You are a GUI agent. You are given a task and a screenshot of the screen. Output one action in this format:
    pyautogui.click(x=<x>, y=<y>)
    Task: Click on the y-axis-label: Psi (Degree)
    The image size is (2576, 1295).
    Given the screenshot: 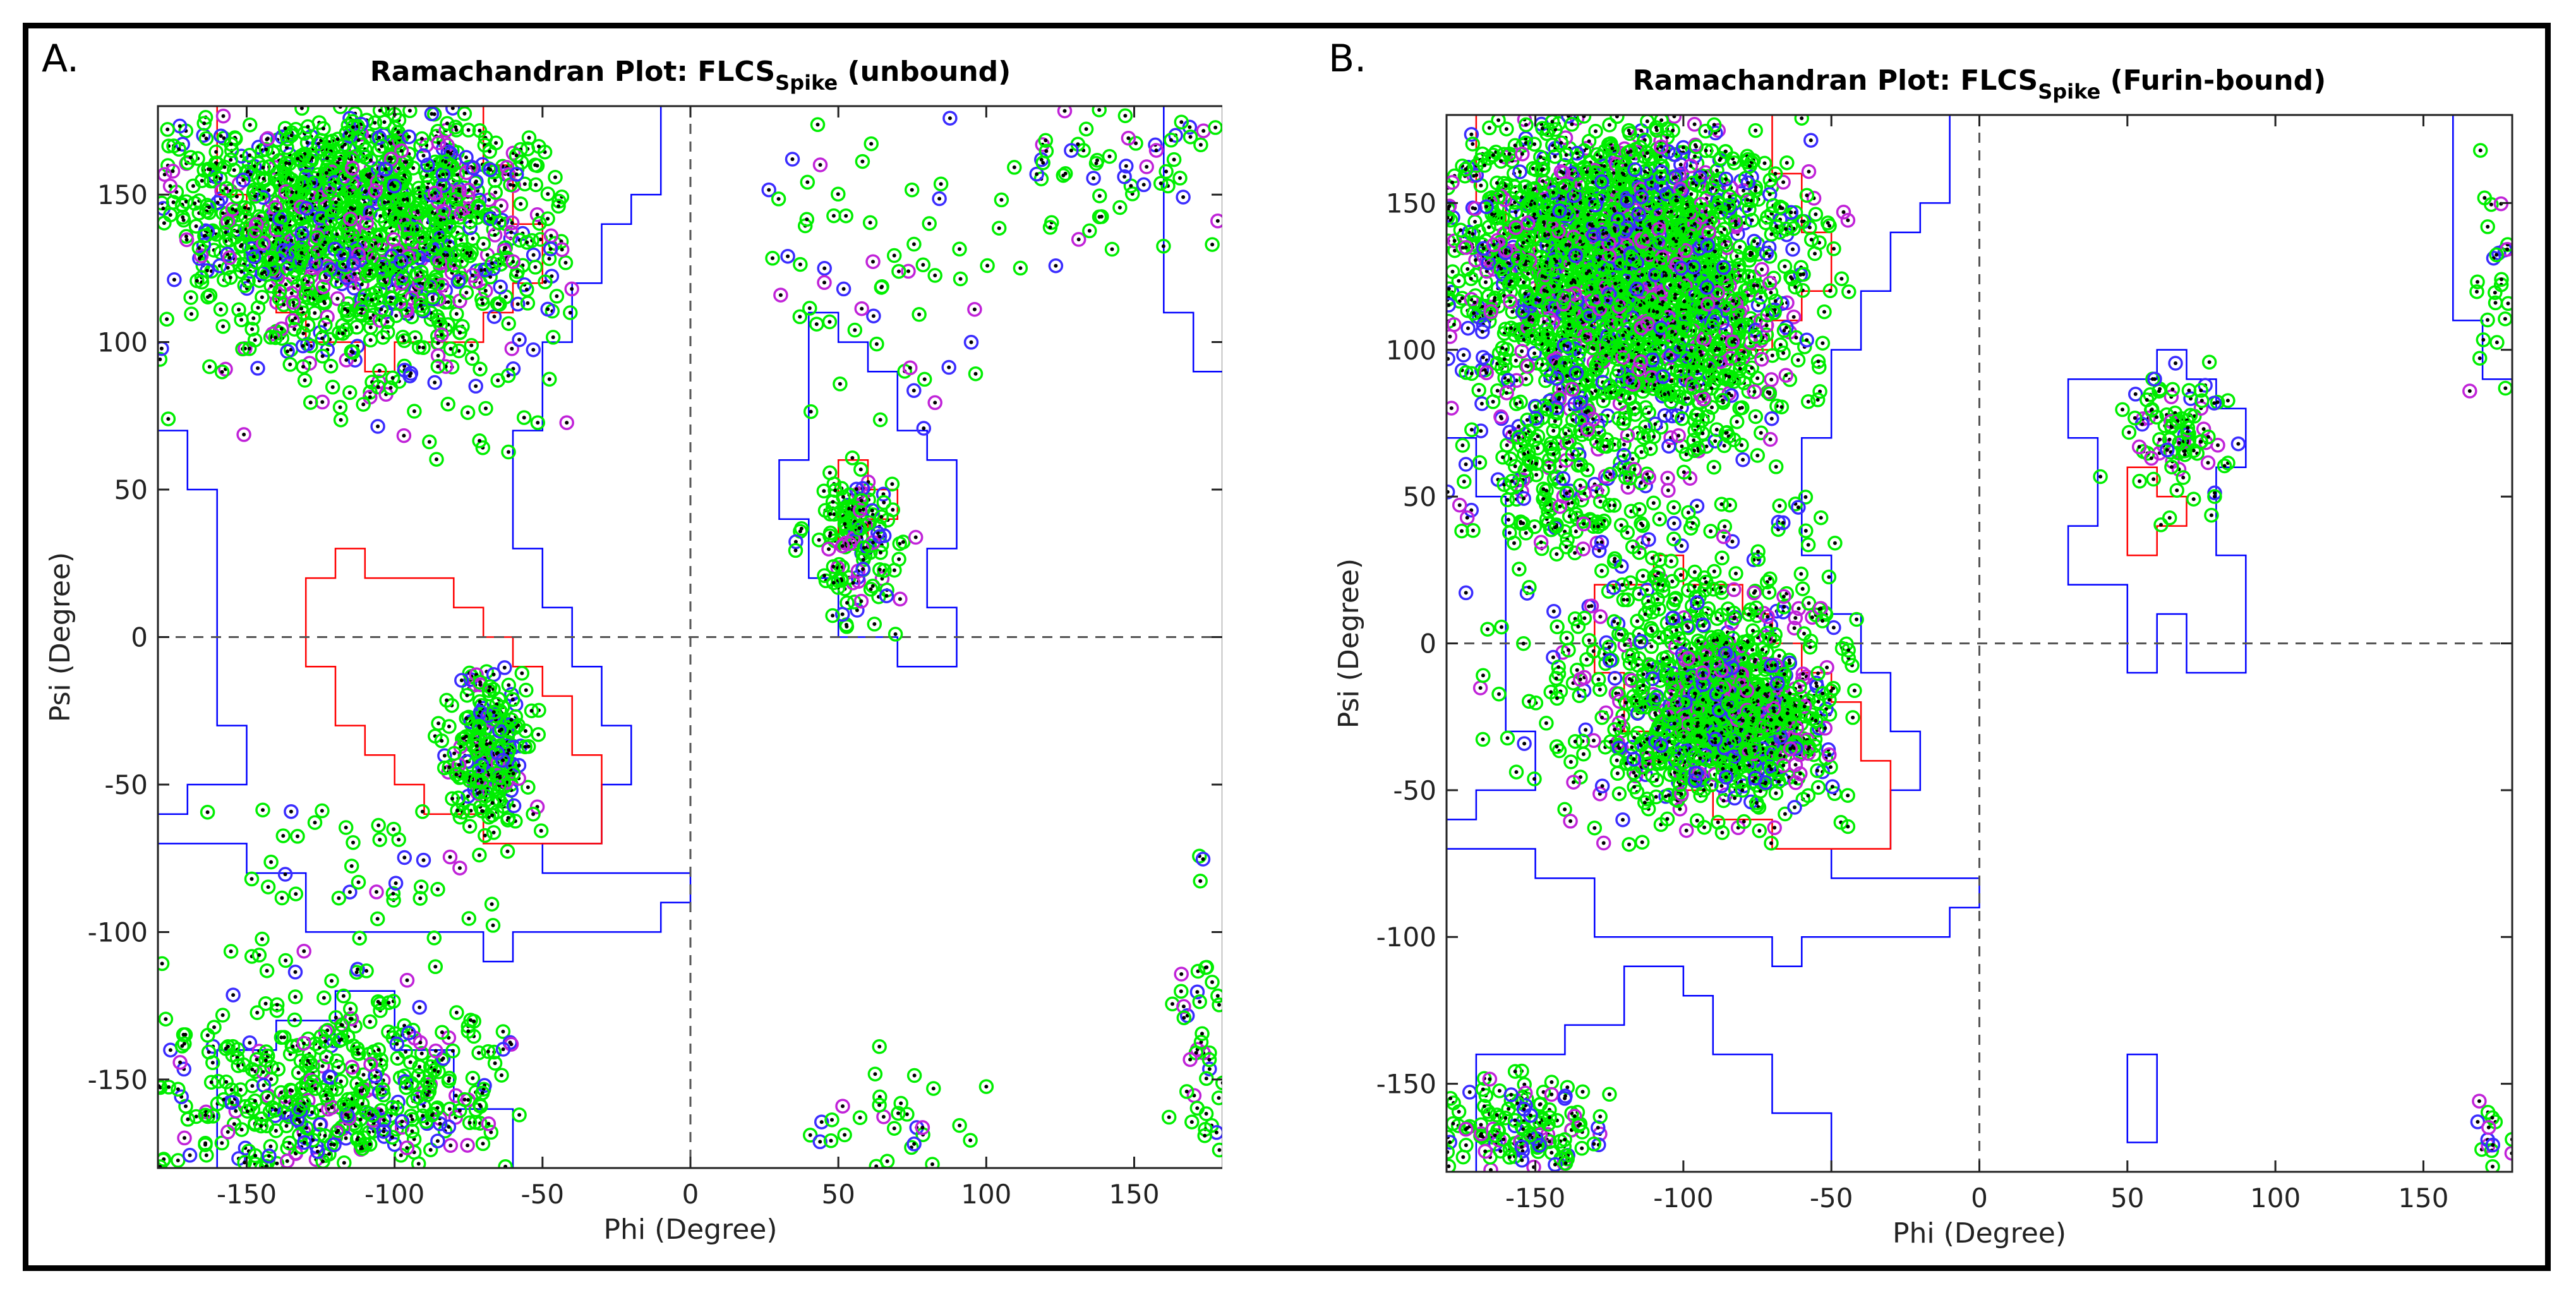 What is the action you would take?
    pyautogui.click(x=60, y=637)
    